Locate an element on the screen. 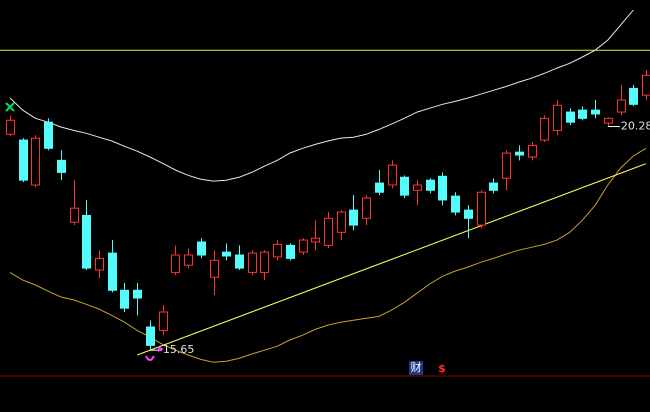 This screenshot has width=650, height=412. annotation-label: 20.28 is located at coordinates (635, 126).